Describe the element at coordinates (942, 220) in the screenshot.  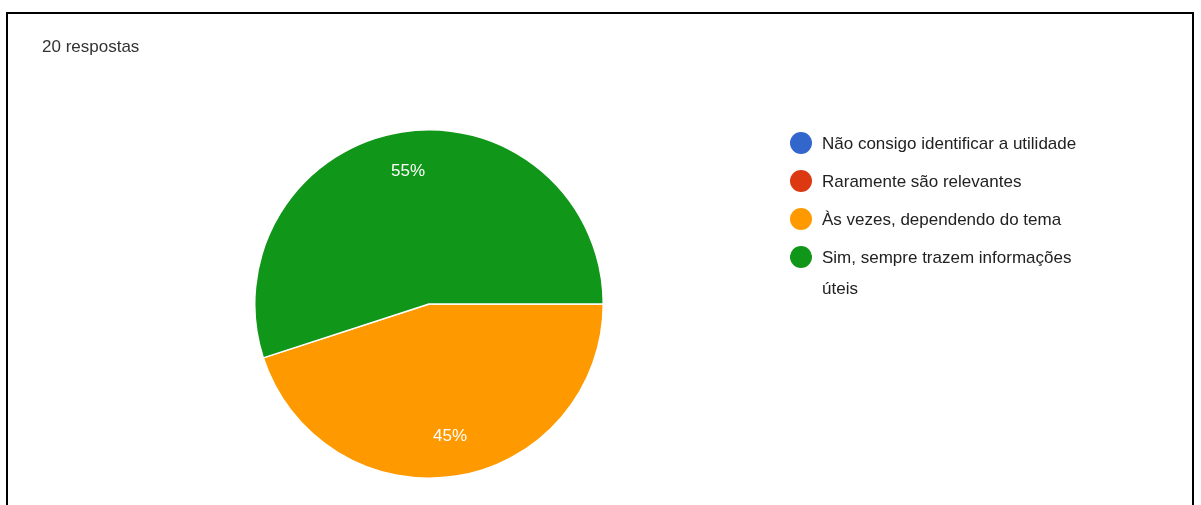
I see `legend-label: Às vezes, dependendo do tema` at that location.